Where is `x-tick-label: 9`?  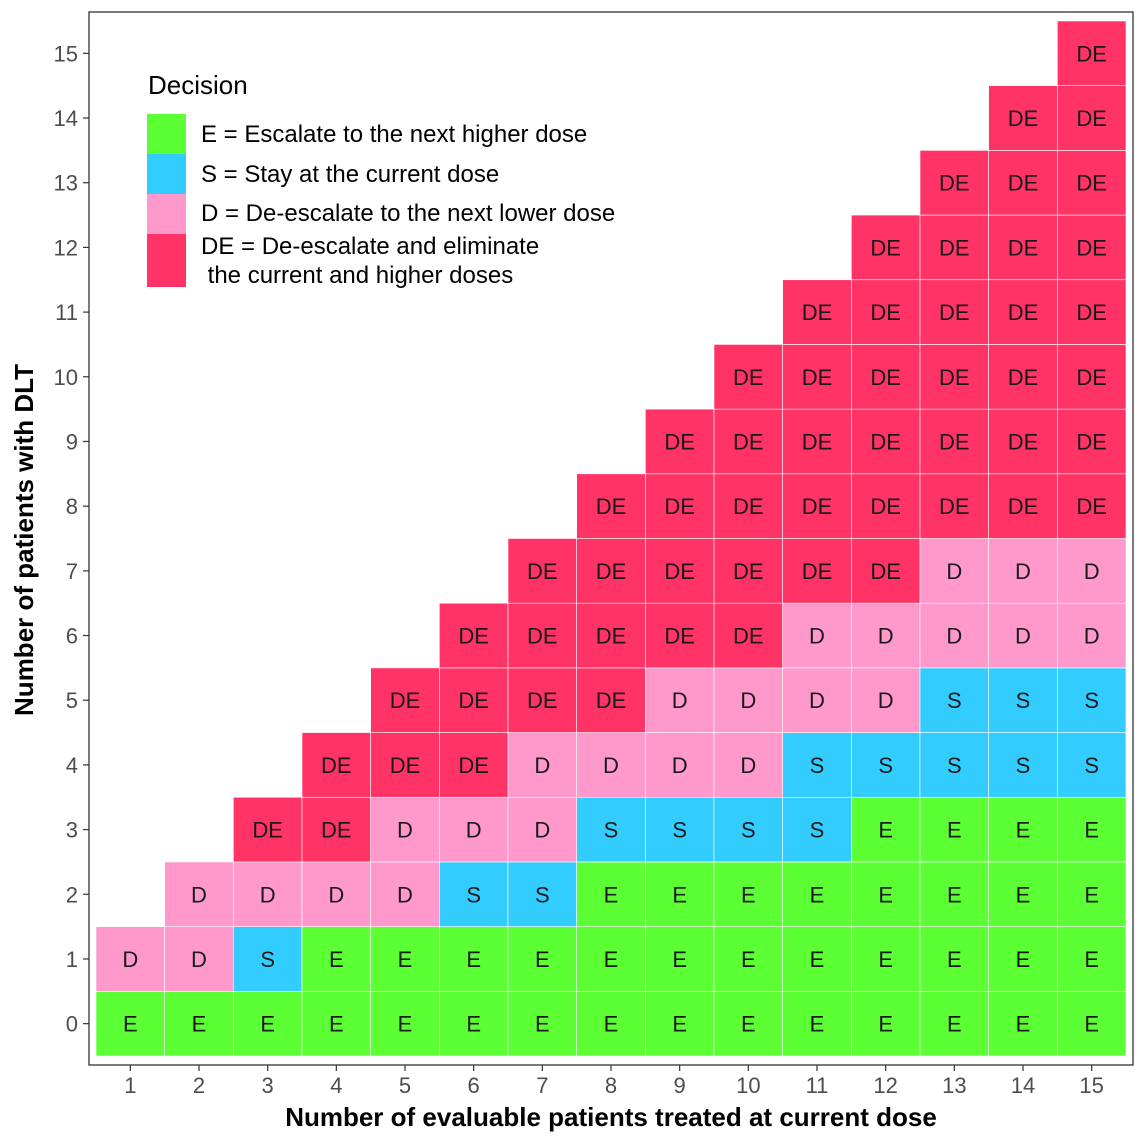 x-tick-label: 9 is located at coordinates (680, 1085).